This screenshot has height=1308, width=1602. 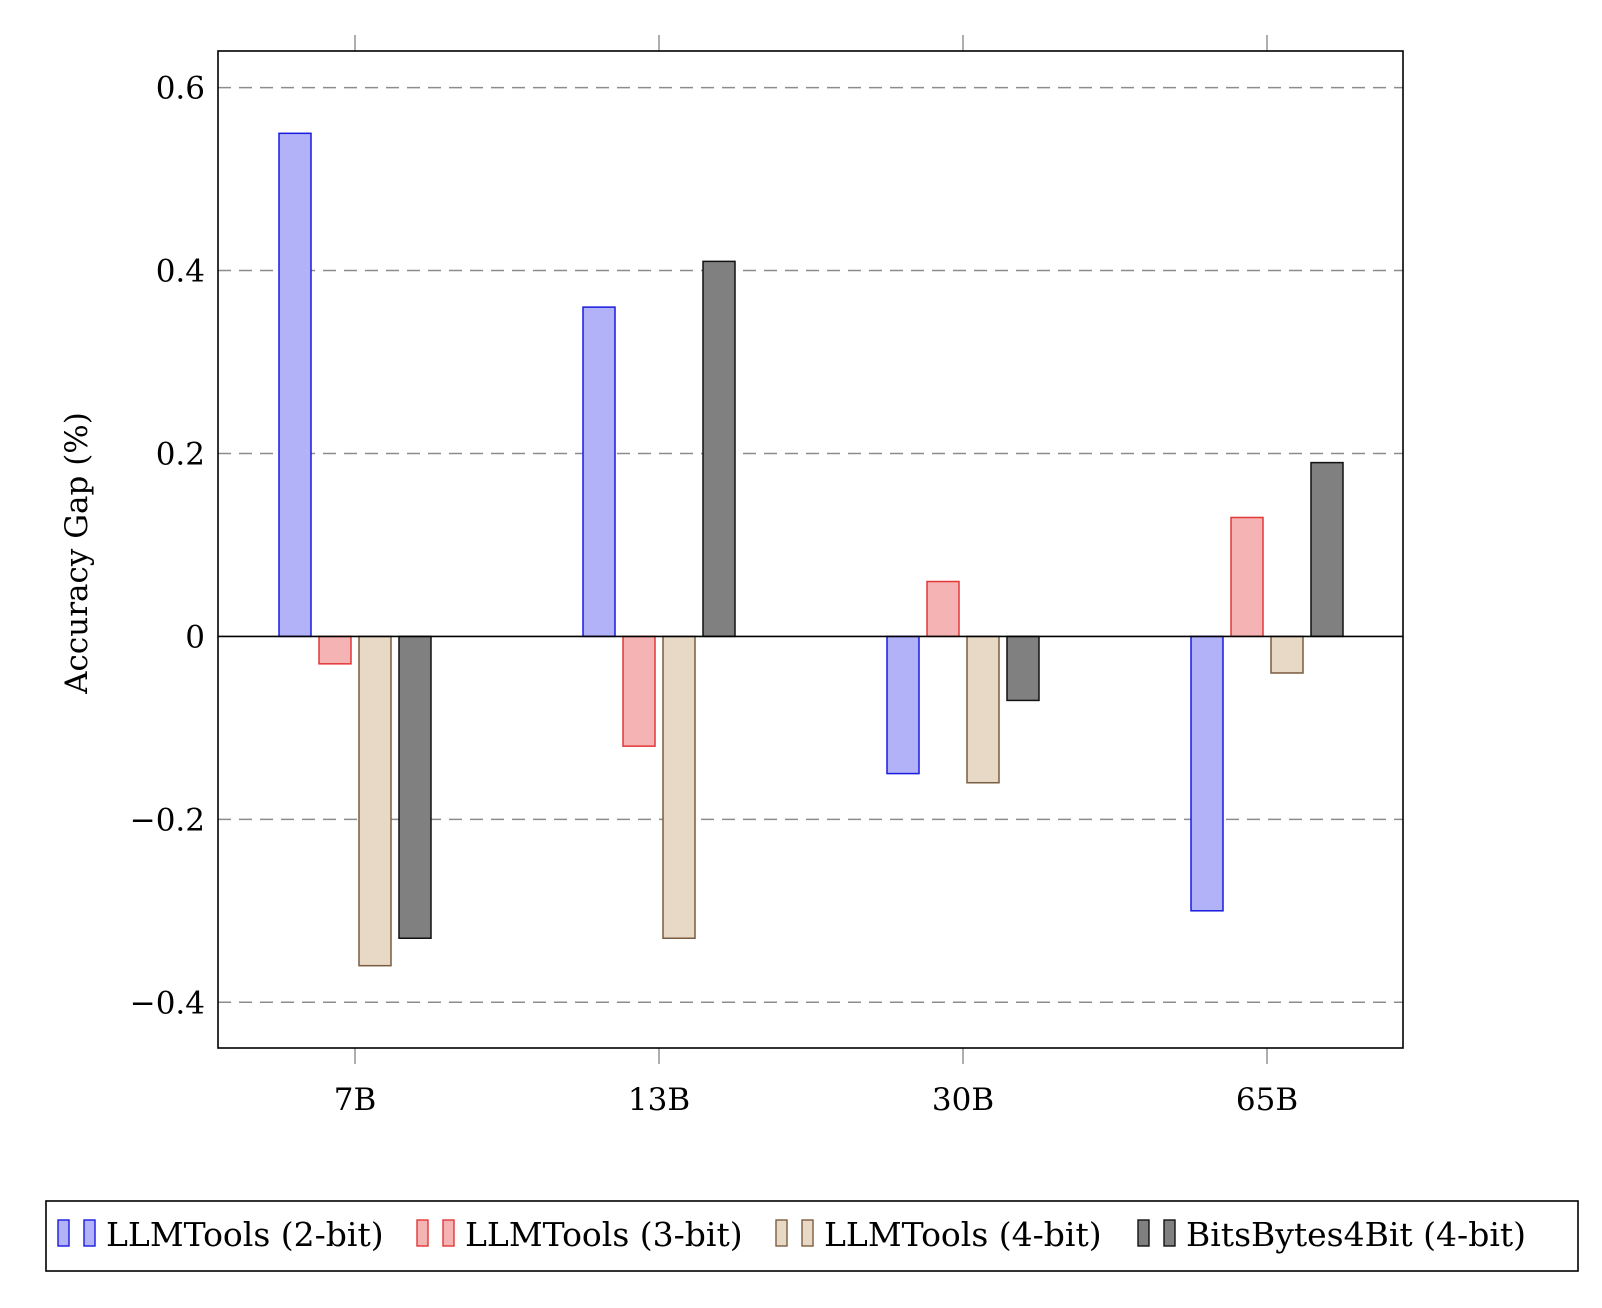 I want to click on bar-7B-s1, so click(x=295, y=385).